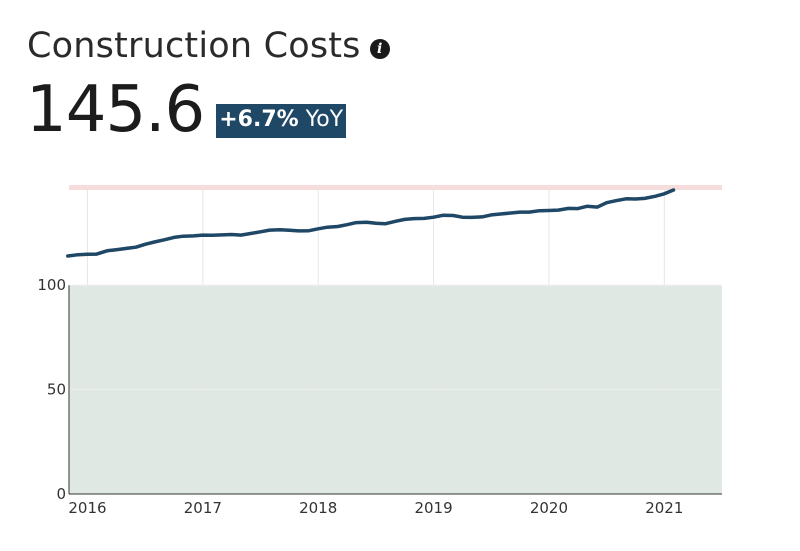 Image resolution: width=800 pixels, height=551 pixels. I want to click on yoy-change-badge: +6.7% YoY, so click(281, 121).